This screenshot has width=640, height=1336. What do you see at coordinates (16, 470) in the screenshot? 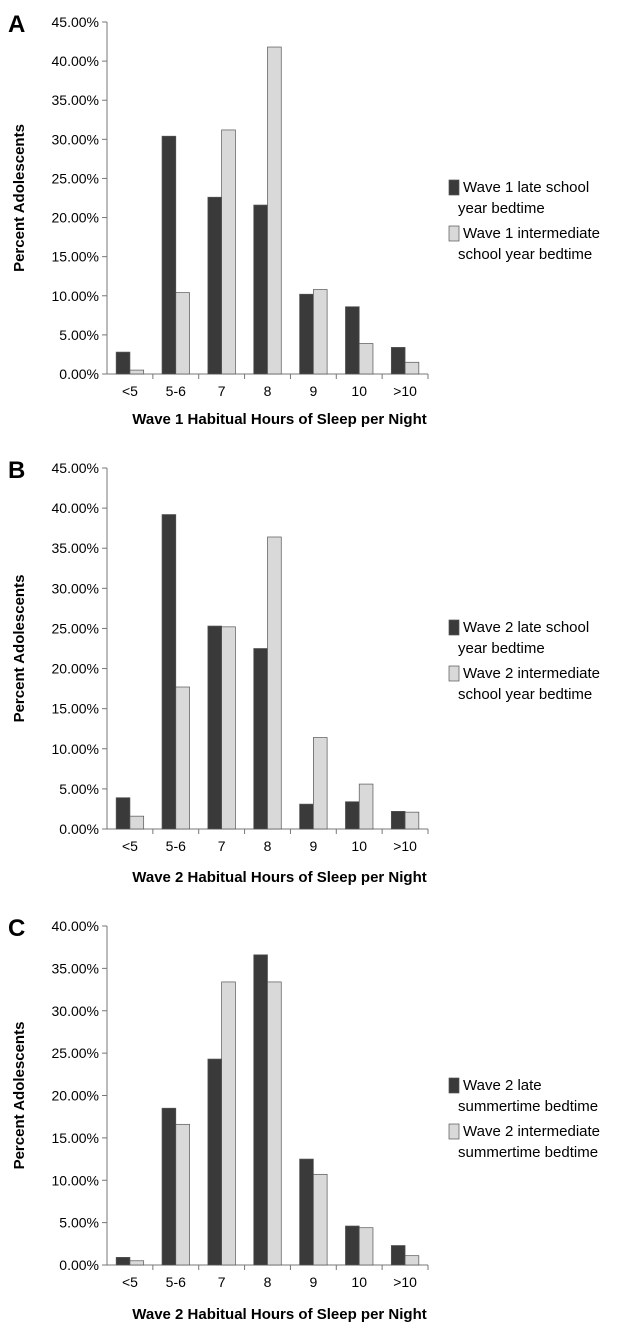
I see `panel-label-b: B` at bounding box center [16, 470].